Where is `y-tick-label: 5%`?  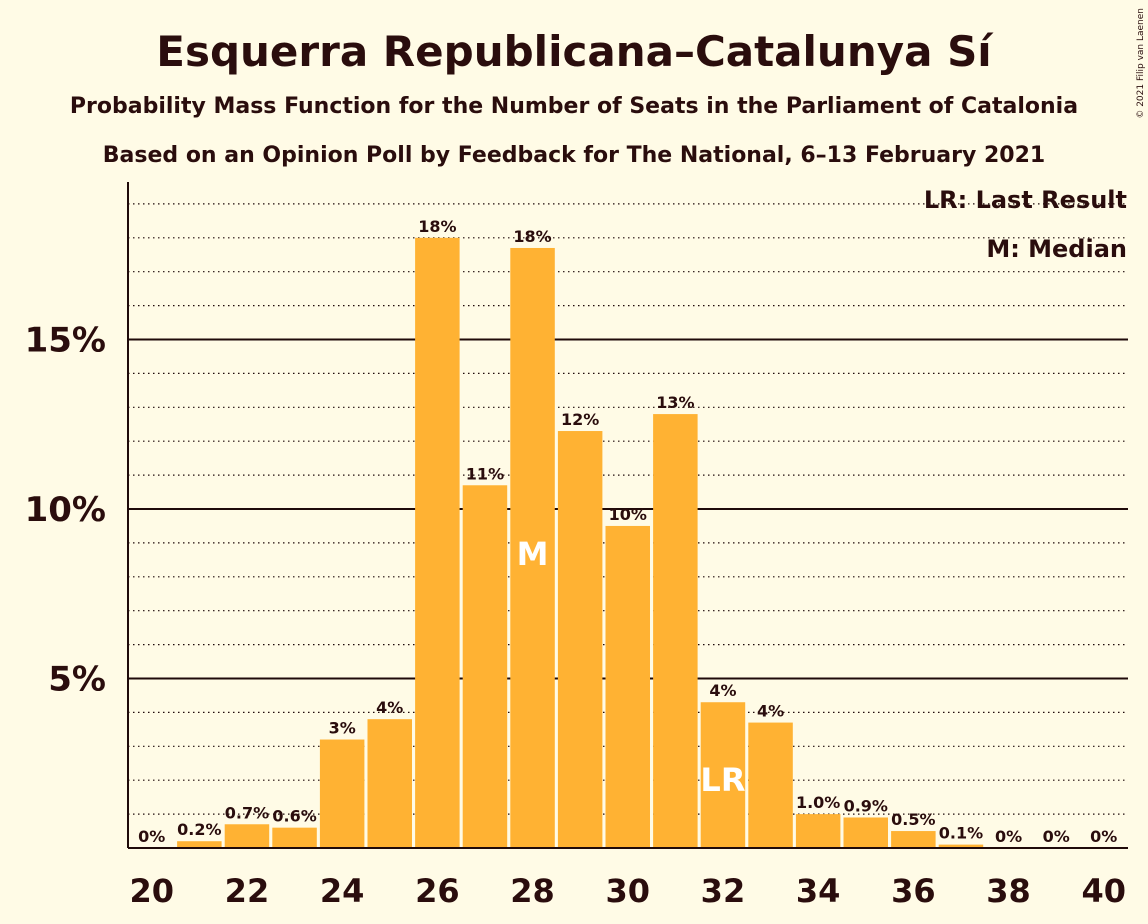
y-tick-label: 5% is located at coordinates (77, 680).